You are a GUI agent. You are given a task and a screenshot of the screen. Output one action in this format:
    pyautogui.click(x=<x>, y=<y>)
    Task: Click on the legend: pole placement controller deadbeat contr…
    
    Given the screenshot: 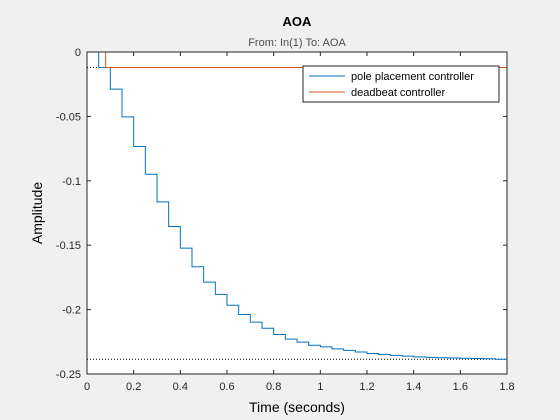 What is the action you would take?
    pyautogui.click(x=401, y=84)
    